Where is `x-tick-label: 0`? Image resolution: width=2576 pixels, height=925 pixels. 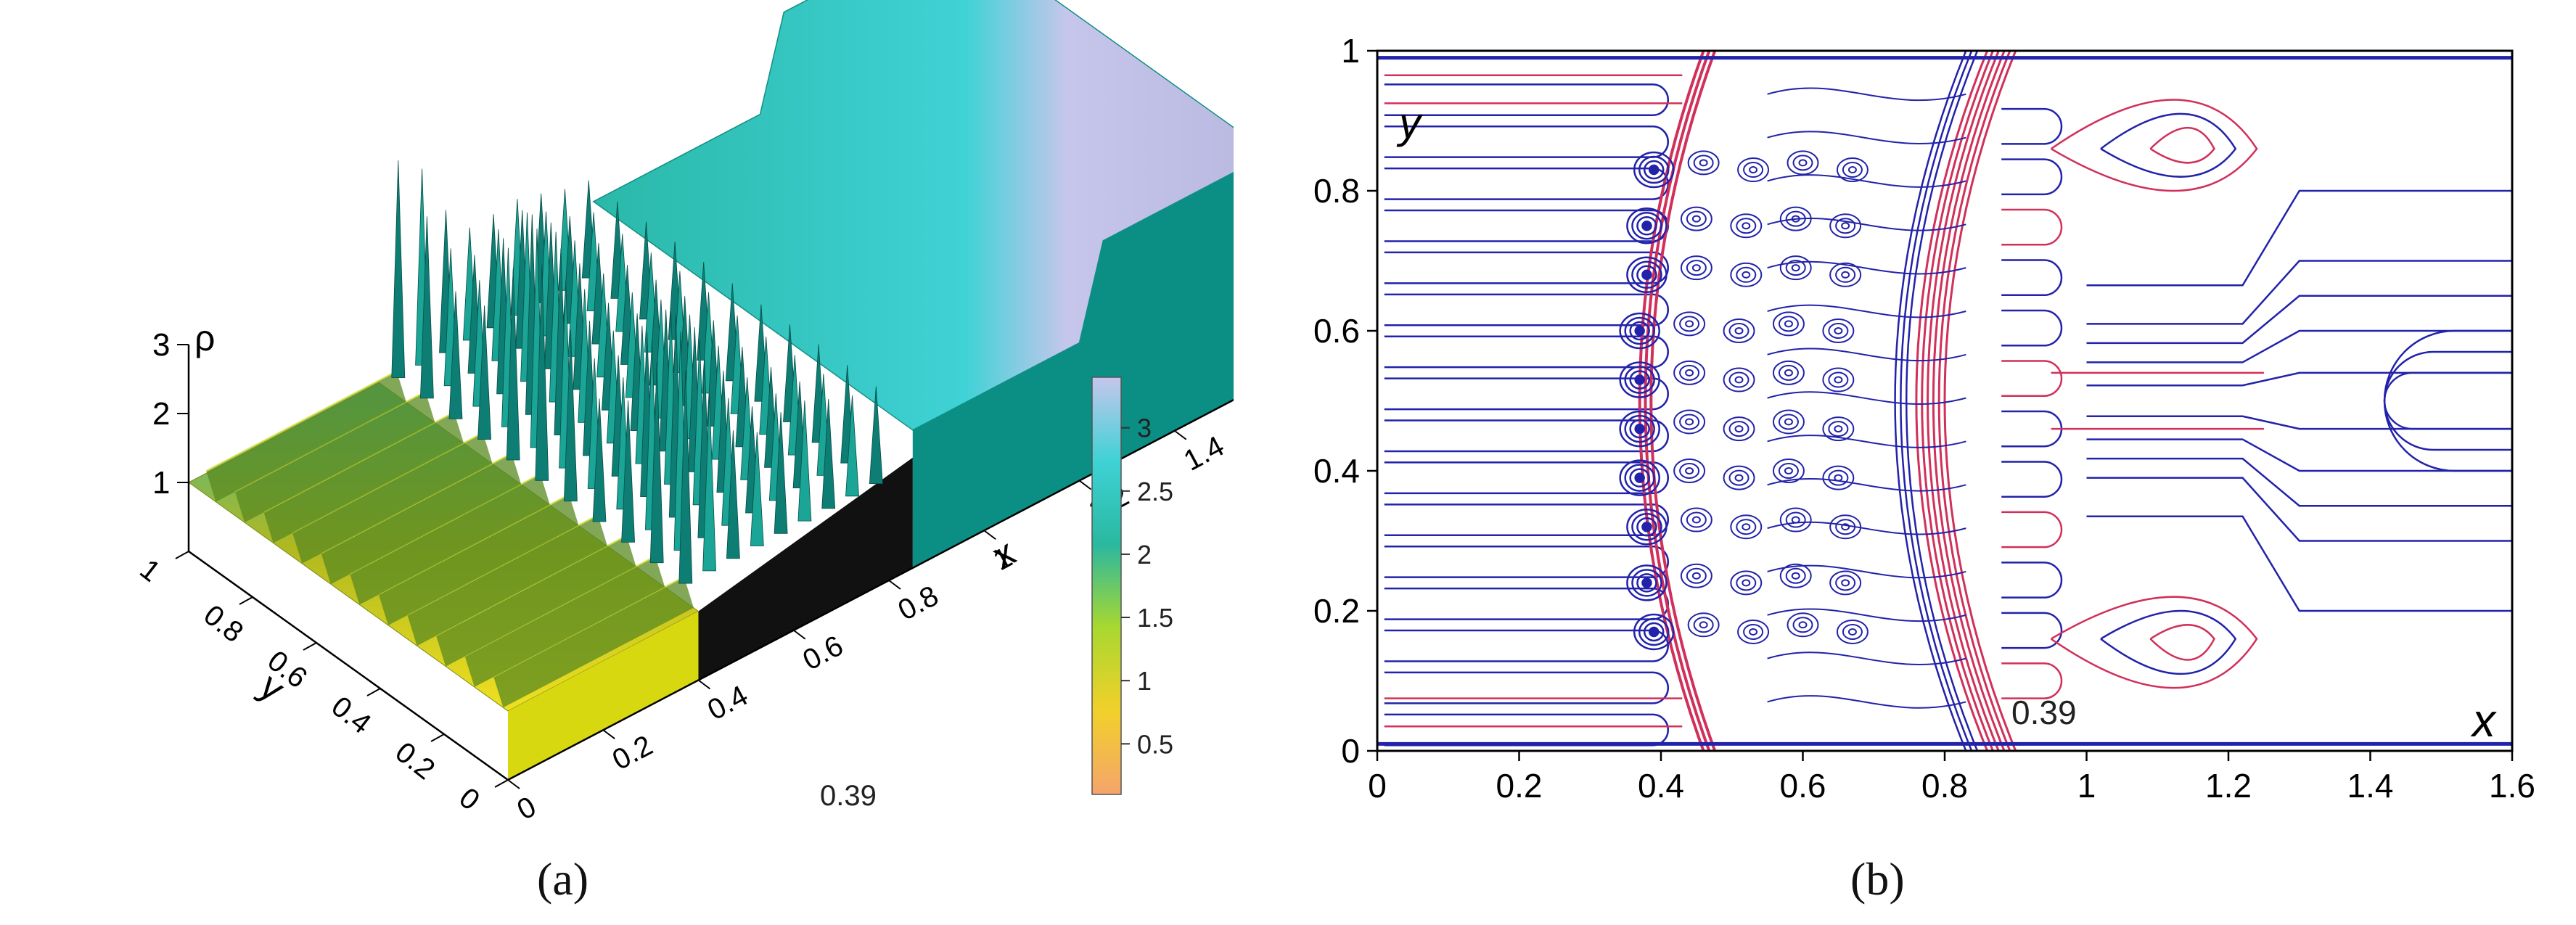 x-tick-label: 0 is located at coordinates (1377, 786).